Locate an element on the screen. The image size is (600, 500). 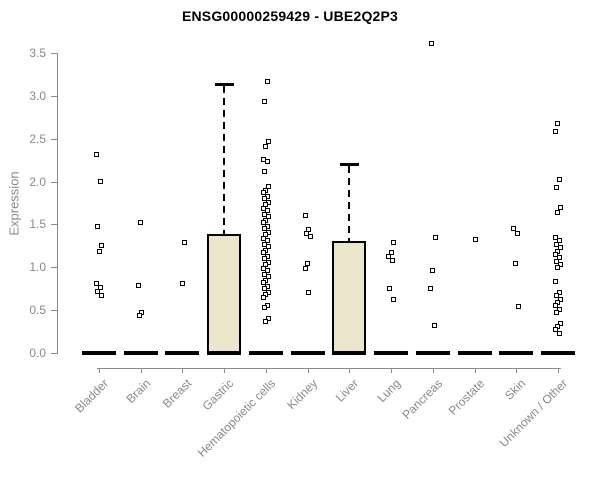
y-axis-title: Expression is located at coordinates (14, 203).